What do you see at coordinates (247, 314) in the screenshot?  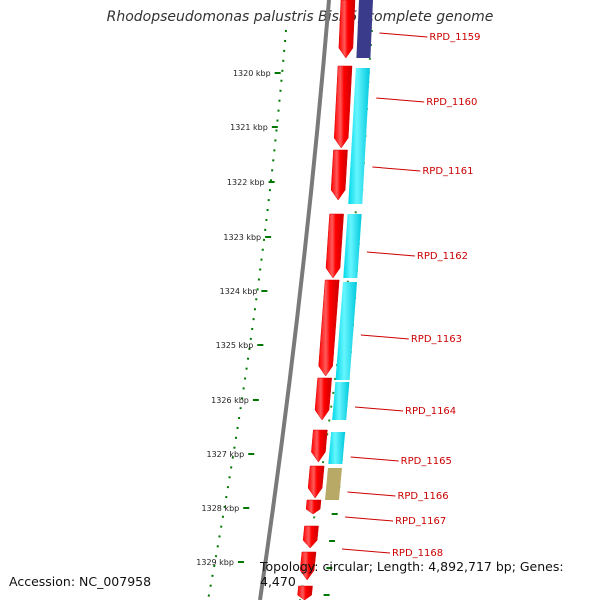 I see `scale-dotted-line` at bounding box center [247, 314].